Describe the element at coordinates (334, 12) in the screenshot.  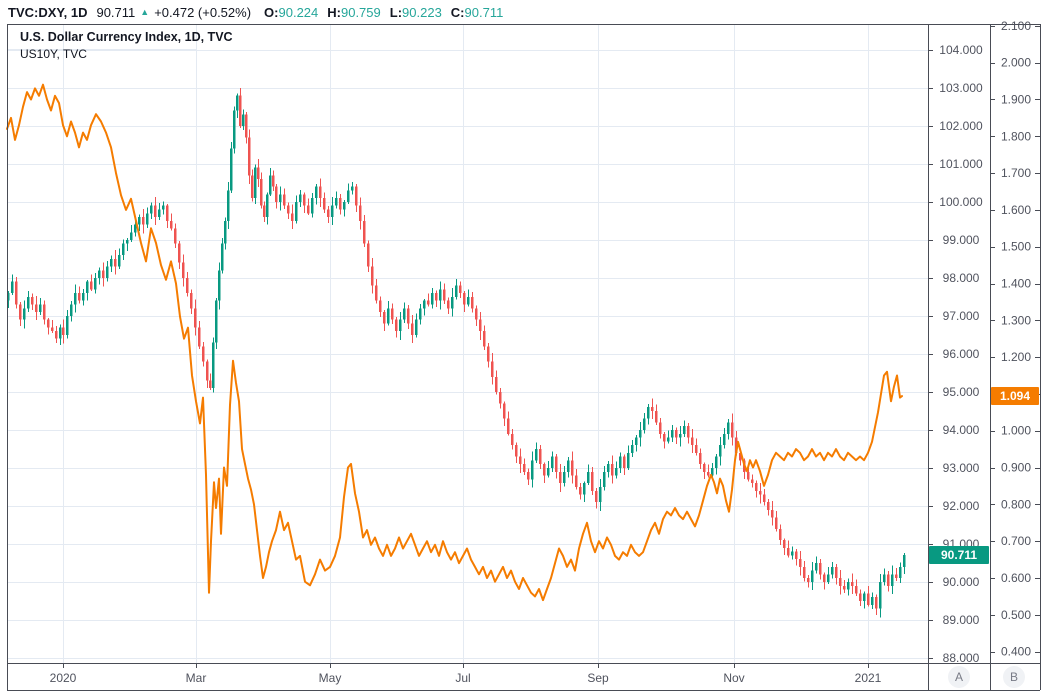
I see `high-label: H:` at that location.